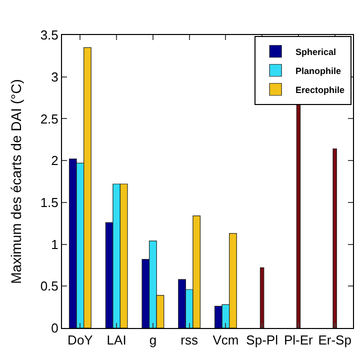 This screenshot has height=358, width=364. I want to click on x-tick-label: DoY, so click(81, 340).